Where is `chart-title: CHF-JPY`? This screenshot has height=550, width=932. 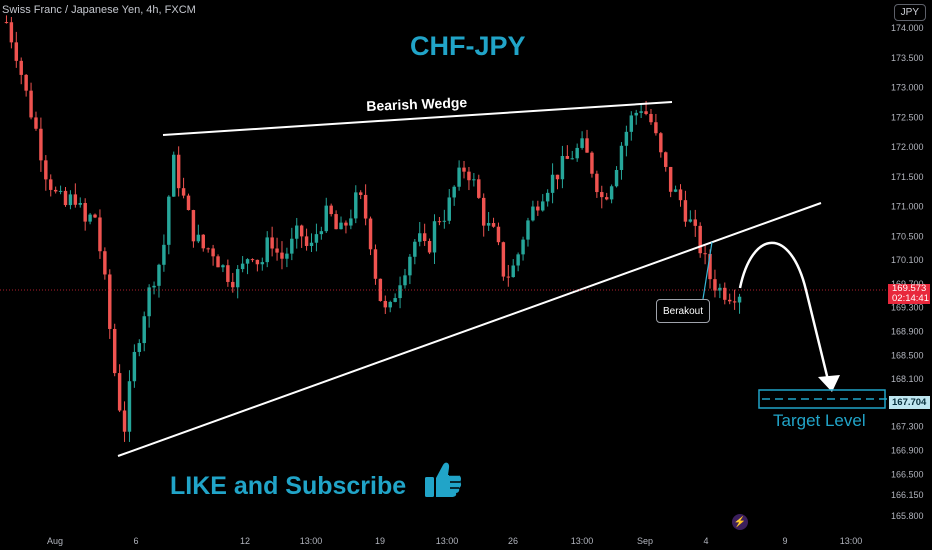
chart-title: CHF-JPY is located at coordinates (468, 46).